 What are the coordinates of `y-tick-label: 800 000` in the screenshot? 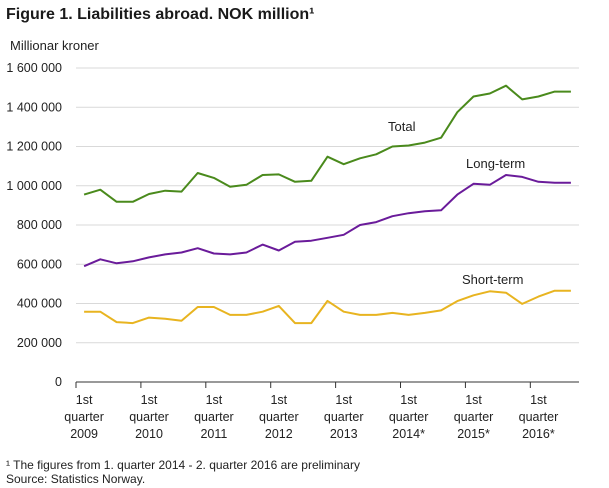 It's located at (39, 225).